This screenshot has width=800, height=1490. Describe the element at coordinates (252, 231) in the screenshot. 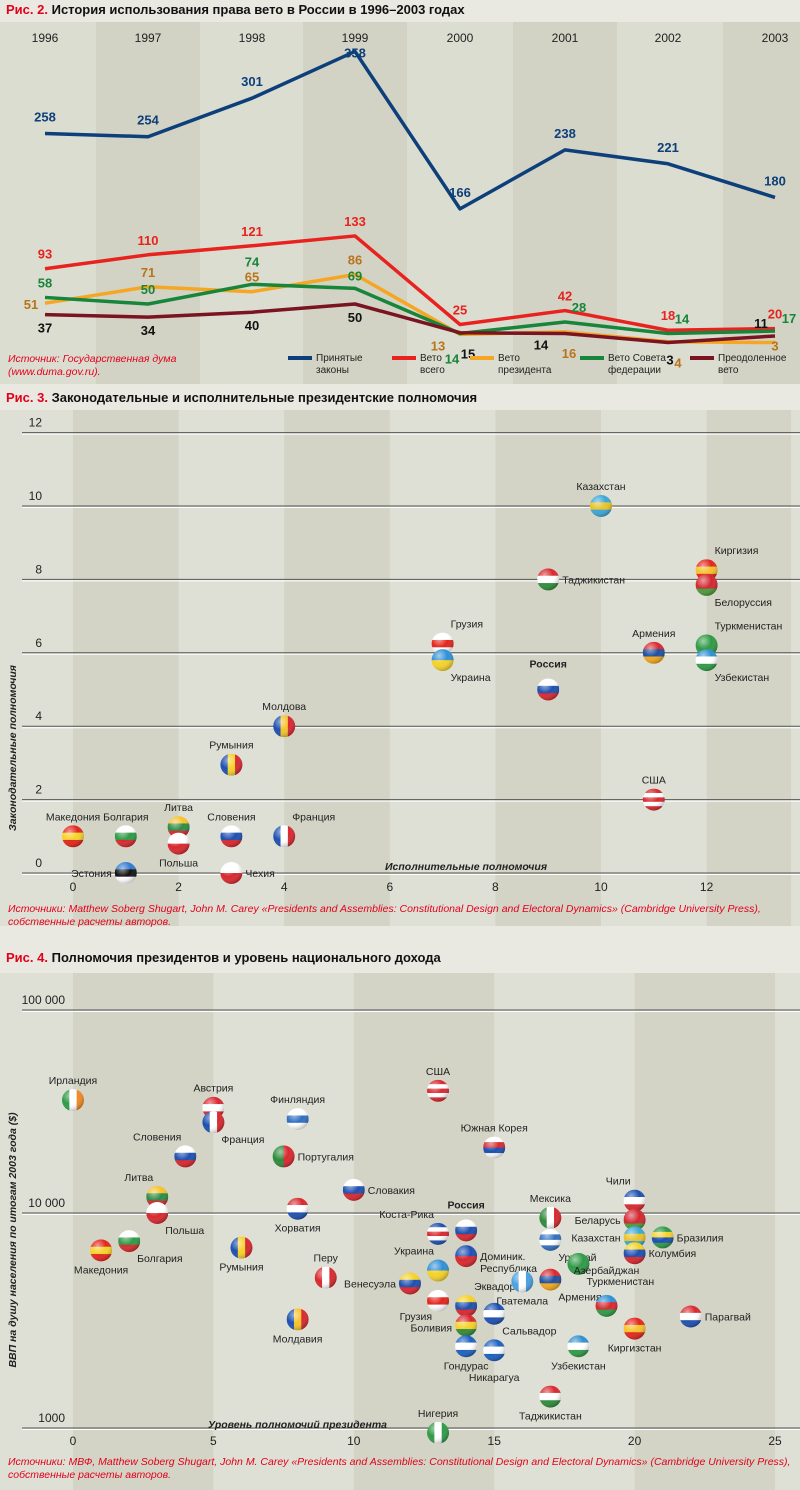

I see `data-label: 121` at that location.